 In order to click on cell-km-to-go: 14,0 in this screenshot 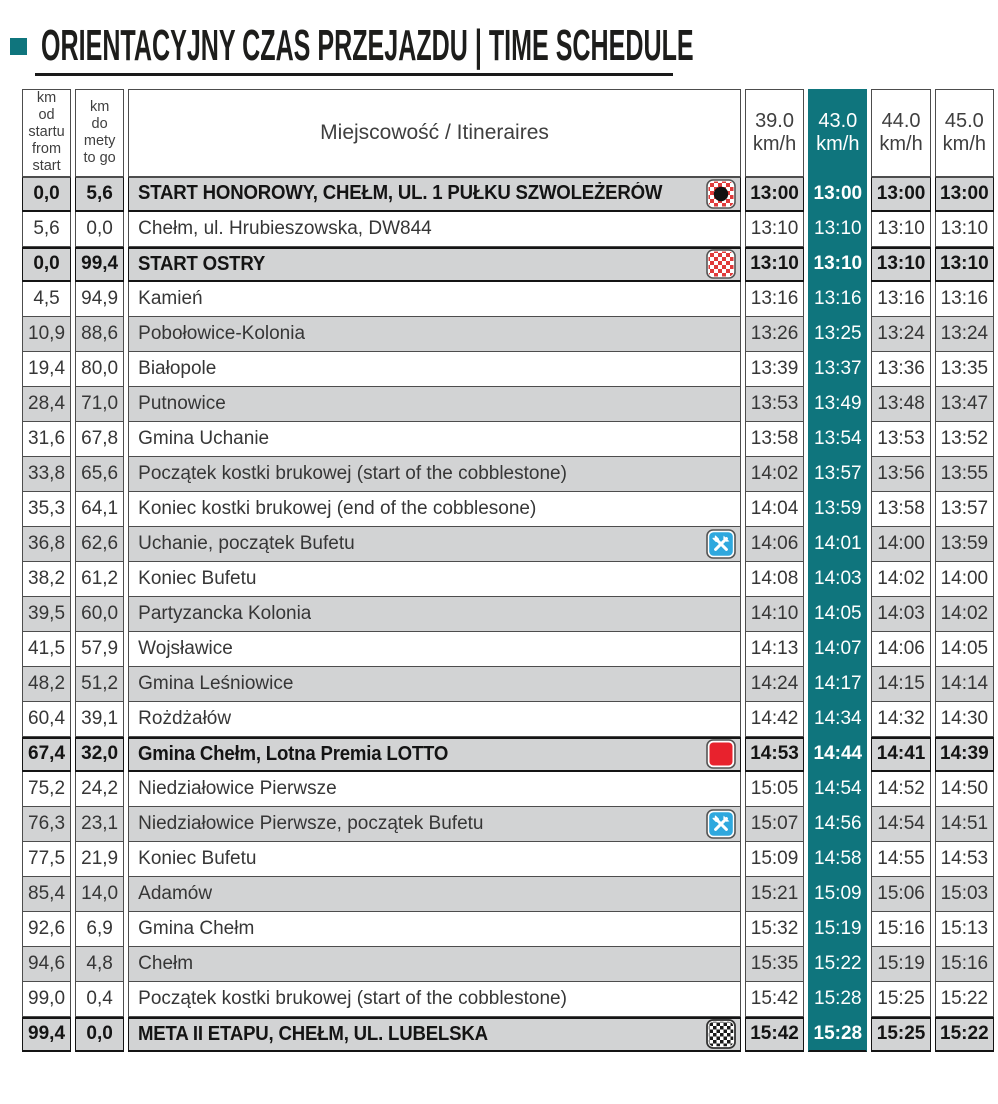, I will do `click(100, 894)`.